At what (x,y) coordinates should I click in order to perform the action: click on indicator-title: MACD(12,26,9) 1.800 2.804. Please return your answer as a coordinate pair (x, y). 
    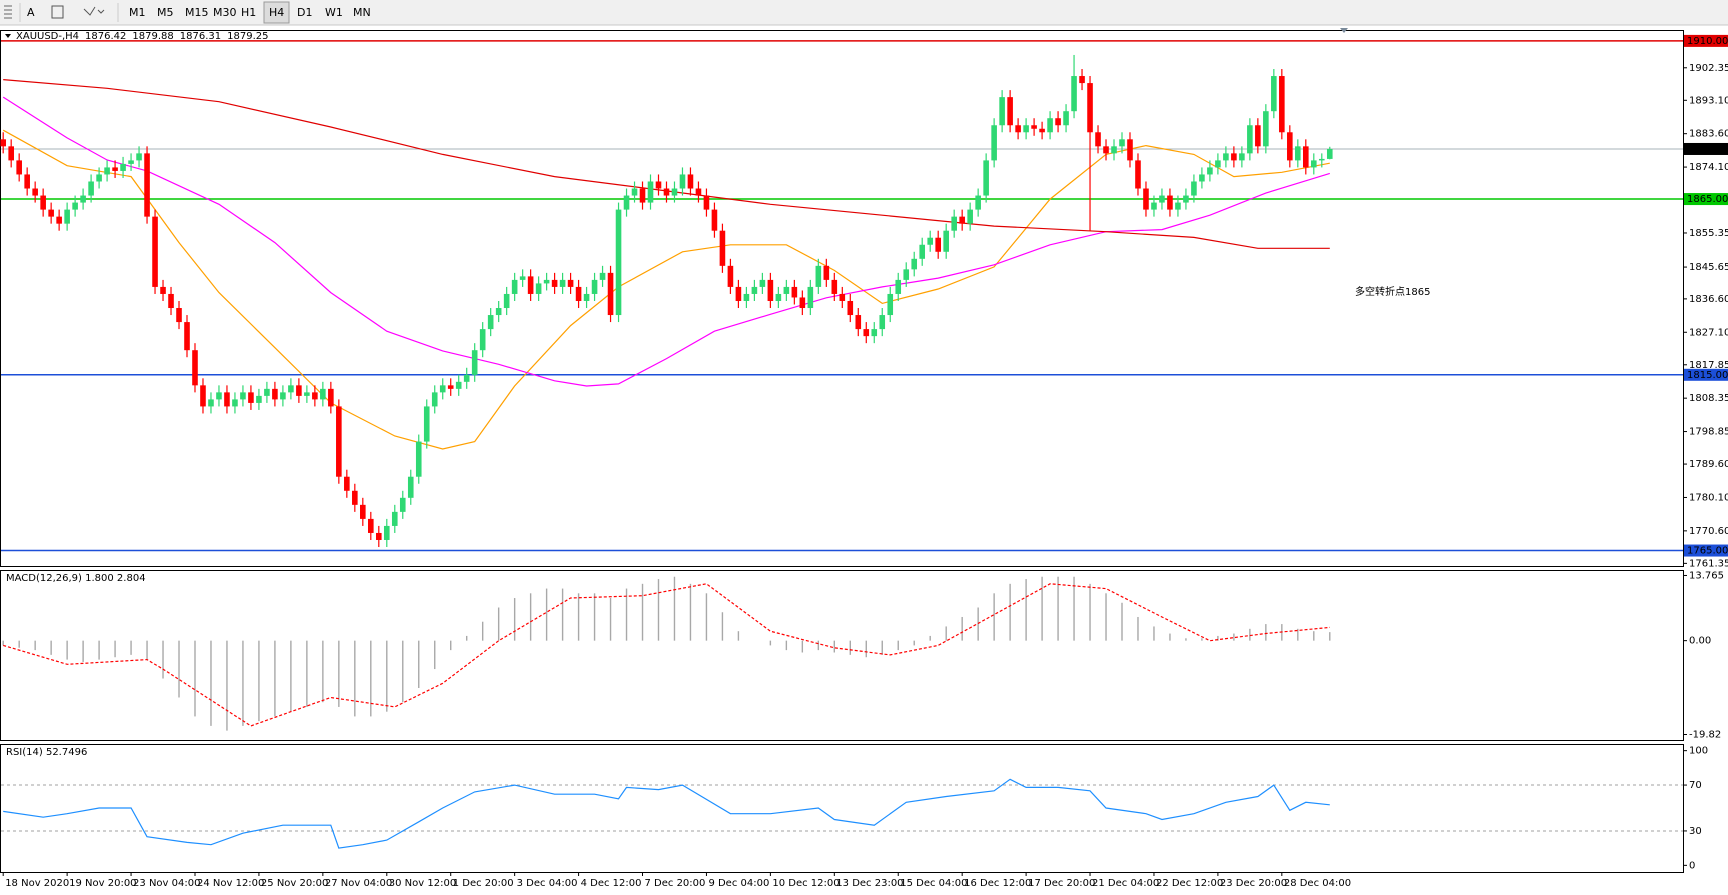
    Looking at the image, I should click on (76, 578).